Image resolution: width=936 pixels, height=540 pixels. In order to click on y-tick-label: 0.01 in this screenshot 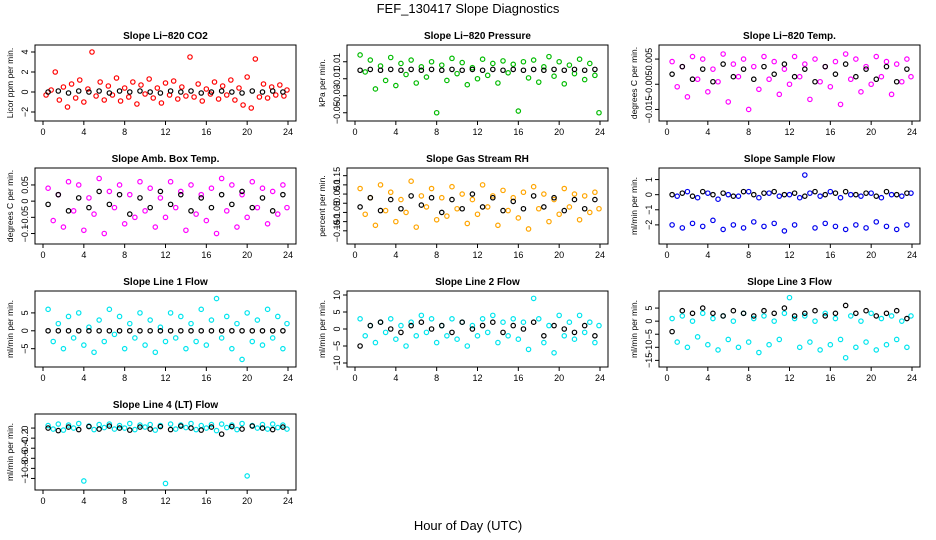, I will do `click(337, 62)`.